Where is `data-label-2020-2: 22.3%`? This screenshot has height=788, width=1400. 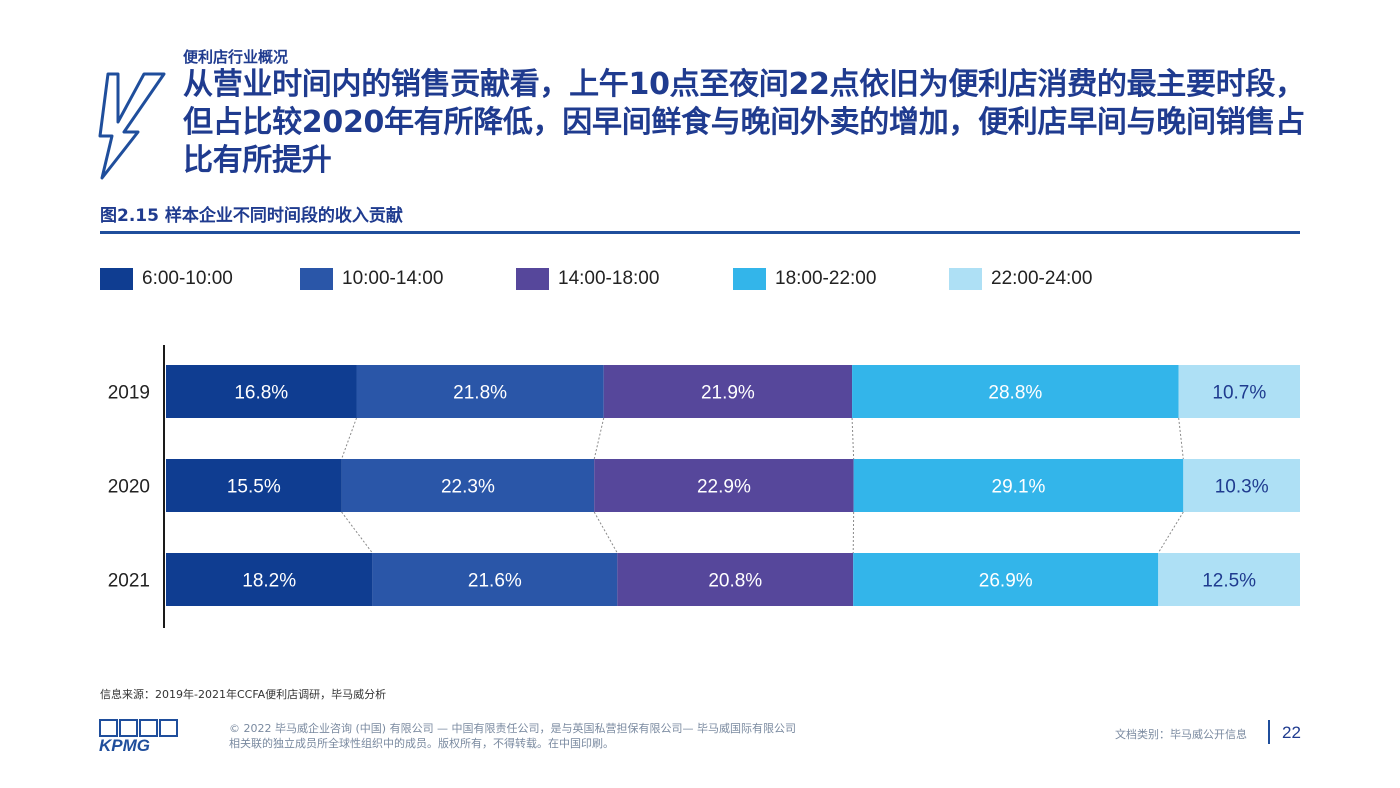 data-label-2020-2: 22.3% is located at coordinates (468, 487).